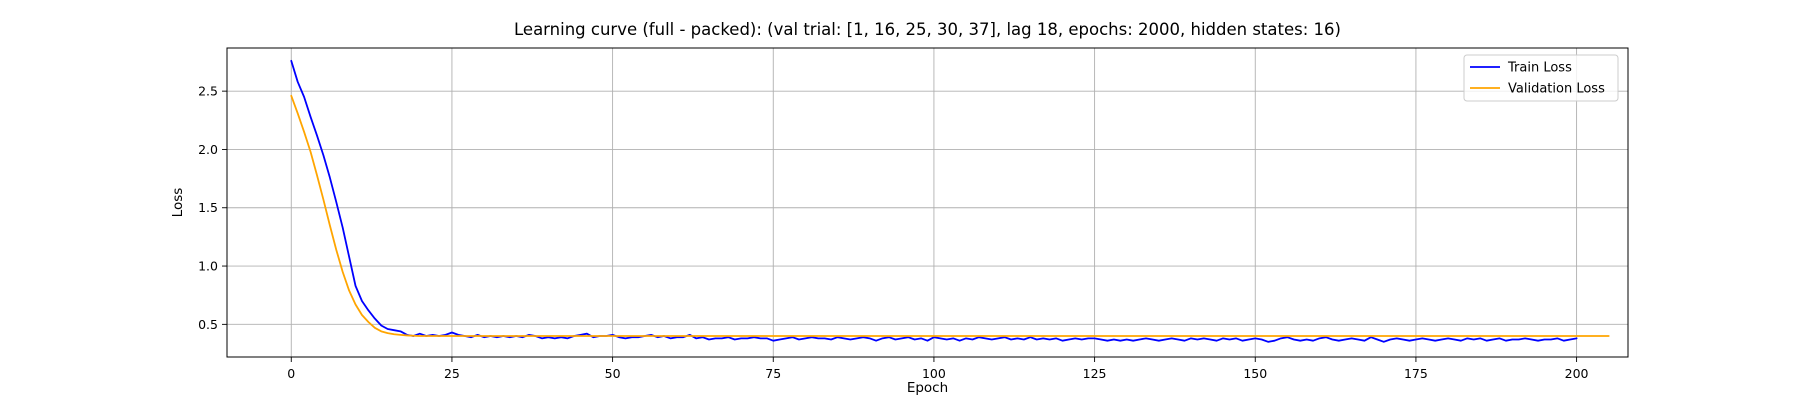  Describe the element at coordinates (1095, 373) in the screenshot. I see `x-tick-label: 125` at that location.